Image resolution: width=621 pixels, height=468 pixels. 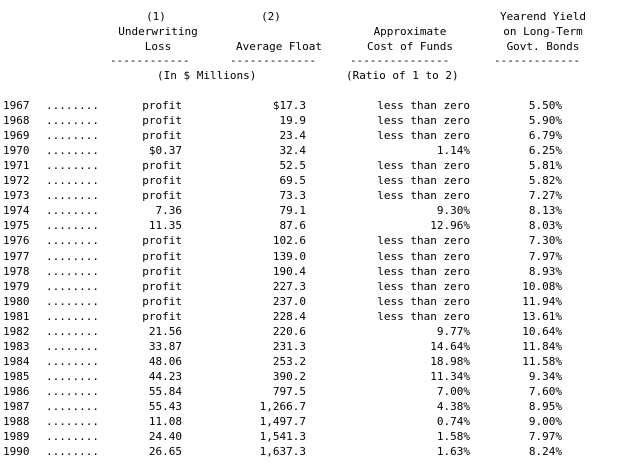 What do you see at coordinates (165, 437) in the screenshot?
I see `loss-cell: 24.40` at bounding box center [165, 437].